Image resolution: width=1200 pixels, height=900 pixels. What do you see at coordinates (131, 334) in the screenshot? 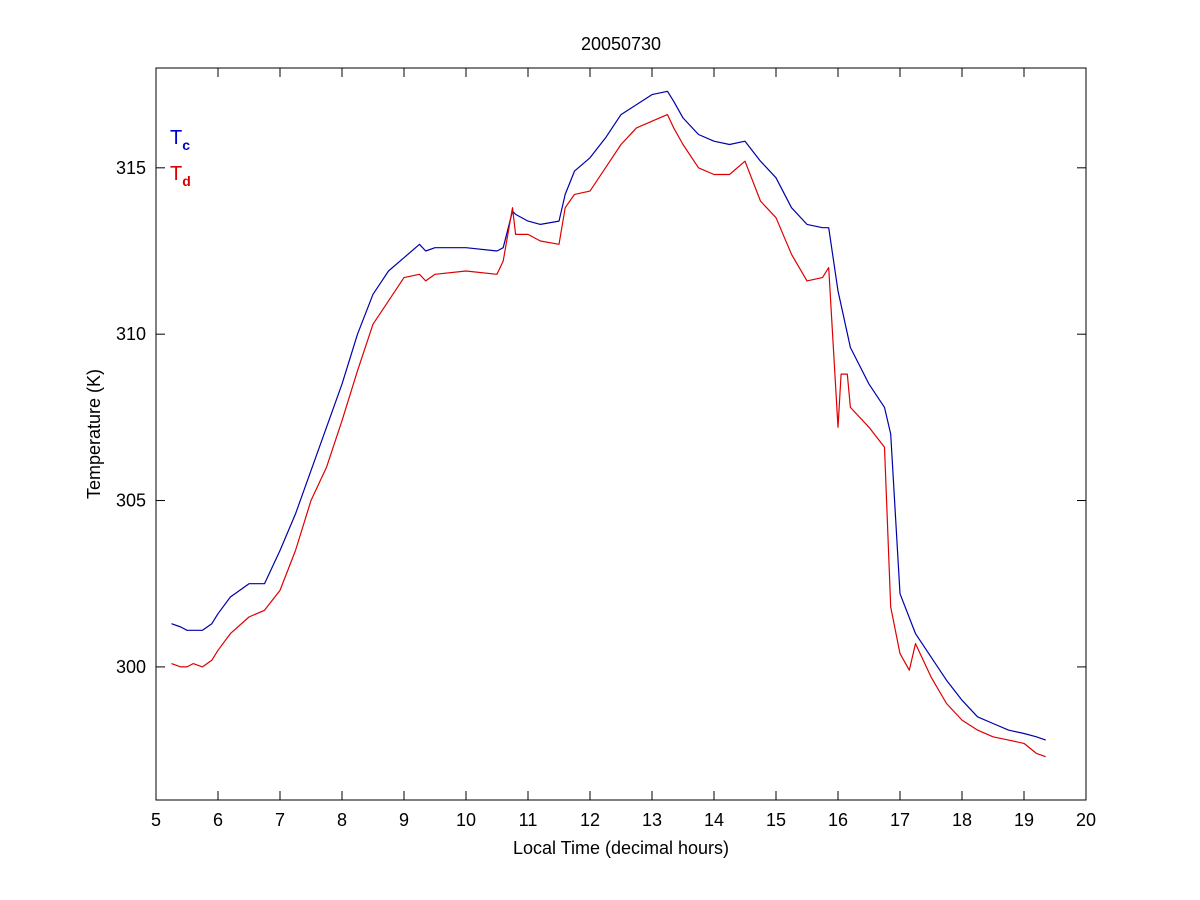
I see `y-tick-label: 310` at bounding box center [131, 334].